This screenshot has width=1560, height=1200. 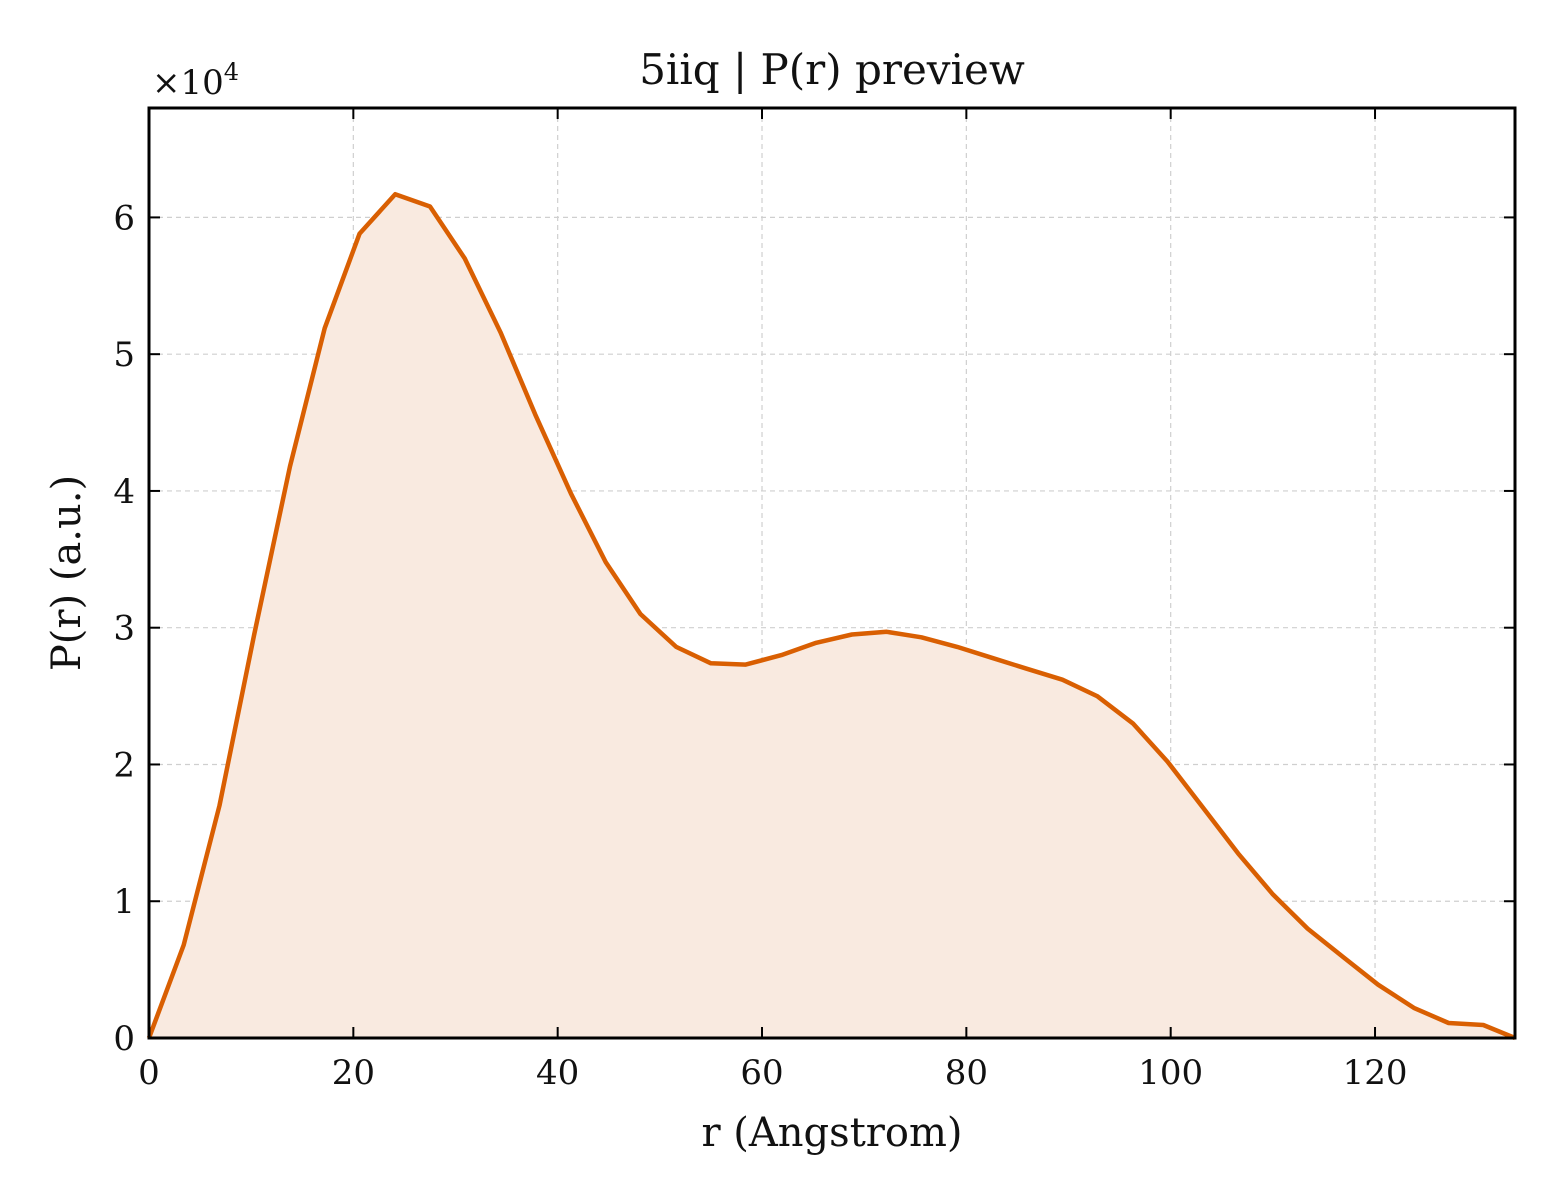 What do you see at coordinates (353, 1073) in the screenshot?
I see `x-tick-label: 20` at bounding box center [353, 1073].